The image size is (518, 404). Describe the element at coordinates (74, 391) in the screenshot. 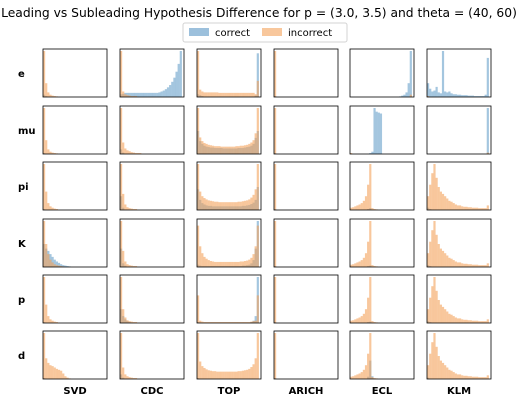

I see `column-label-svd: SVD` at that location.